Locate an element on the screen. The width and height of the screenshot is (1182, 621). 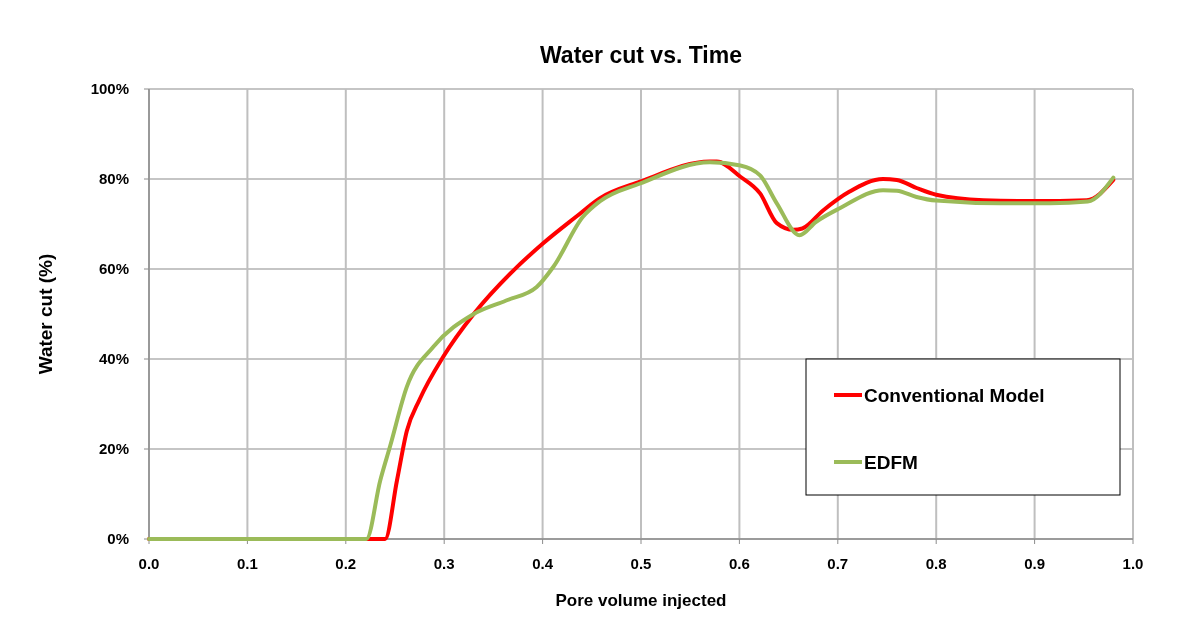
x-tick-label: 0.0 is located at coordinates (149, 563).